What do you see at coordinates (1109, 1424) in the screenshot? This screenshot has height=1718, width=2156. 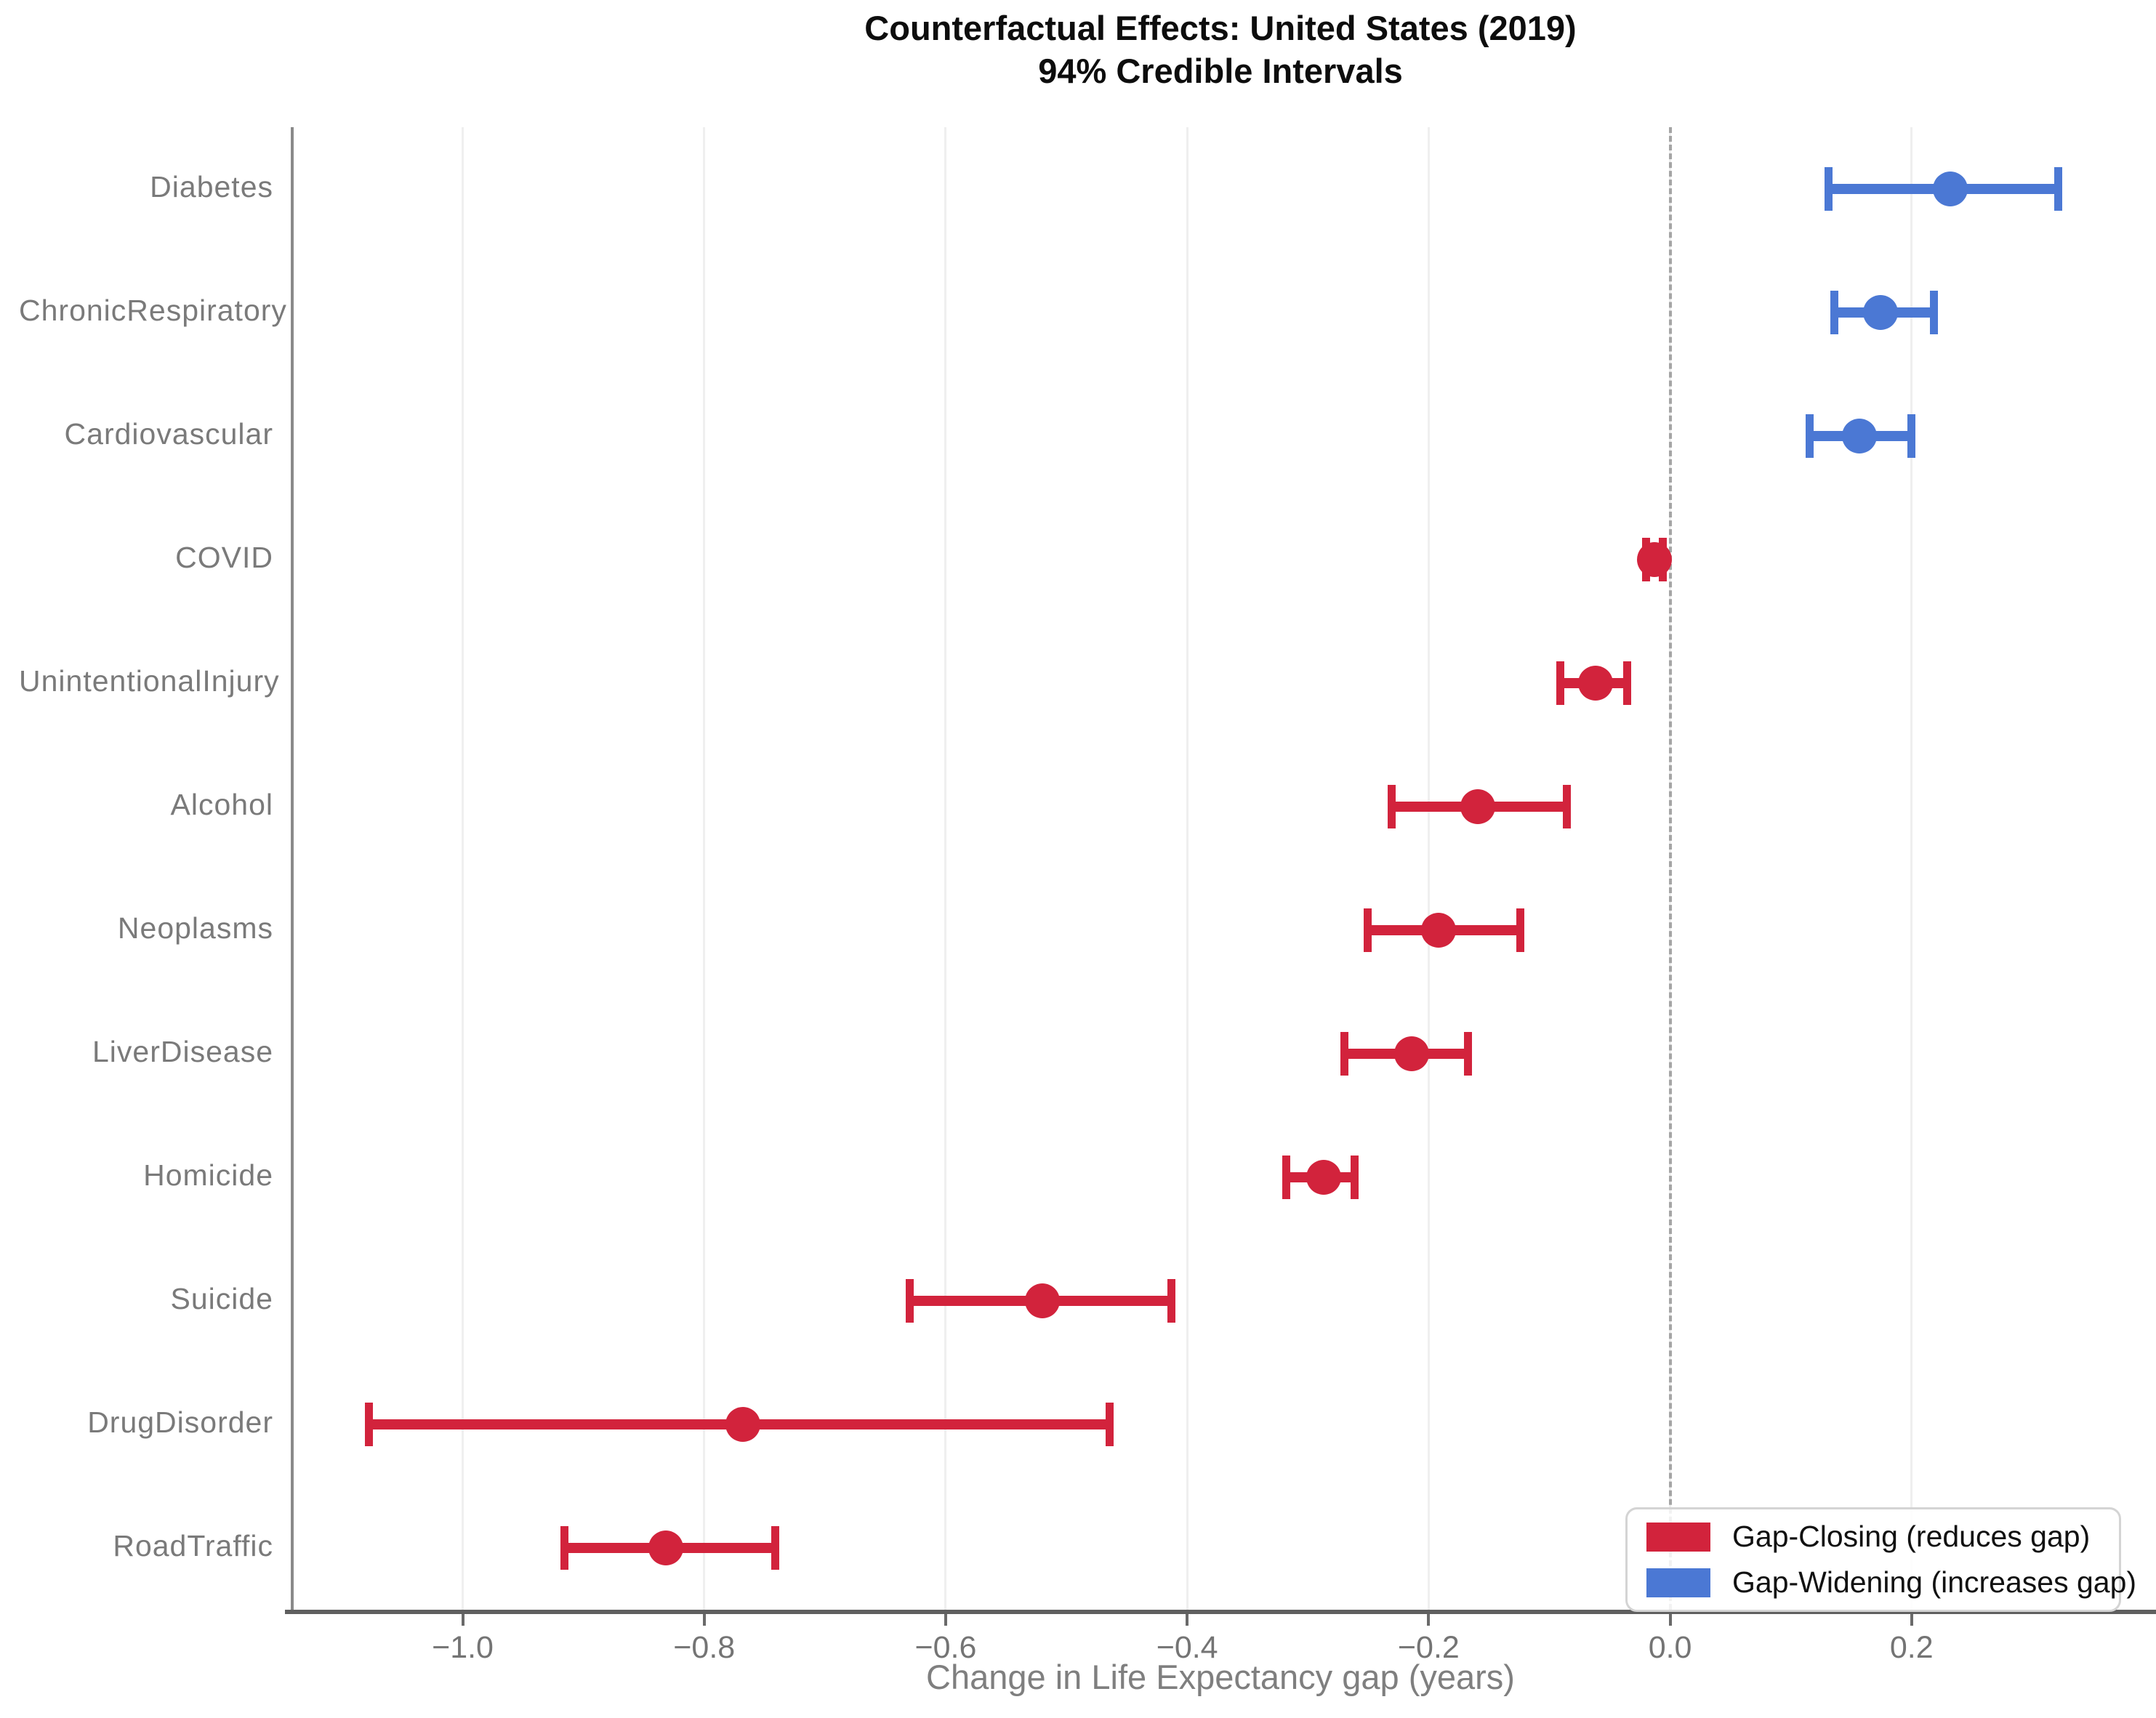 I see `errorbar-cap-upper-DrugDisorder` at bounding box center [1109, 1424].